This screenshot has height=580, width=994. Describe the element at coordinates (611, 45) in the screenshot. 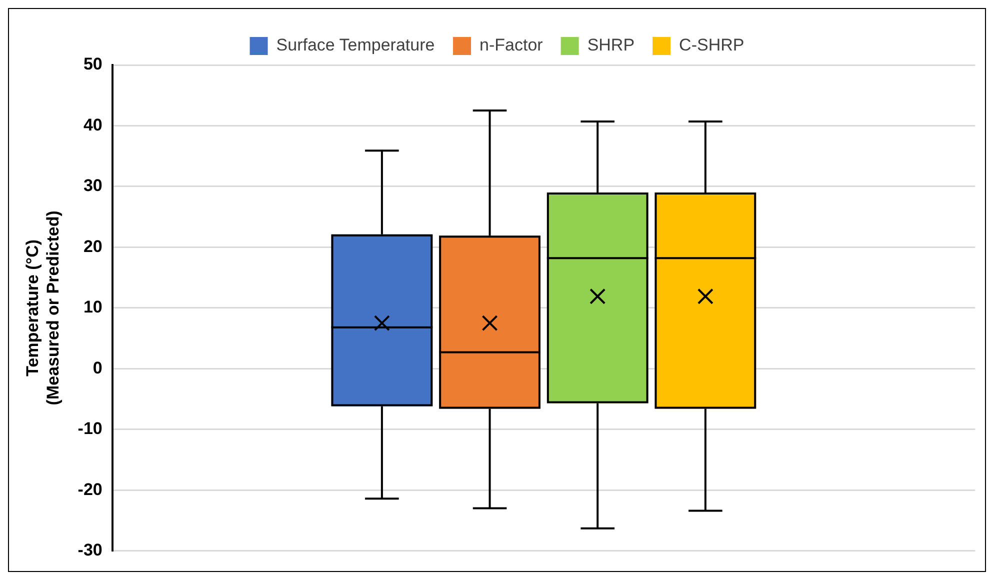

I see `legend-label: SHRP` at that location.